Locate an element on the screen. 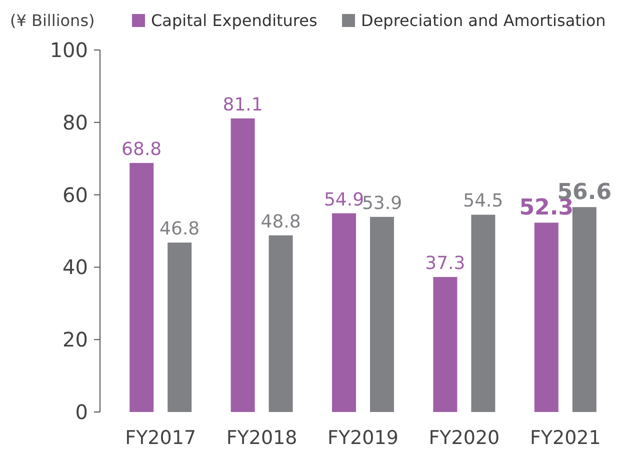 The image size is (624, 452). legend-label: Capital Expenditures is located at coordinates (234, 20).